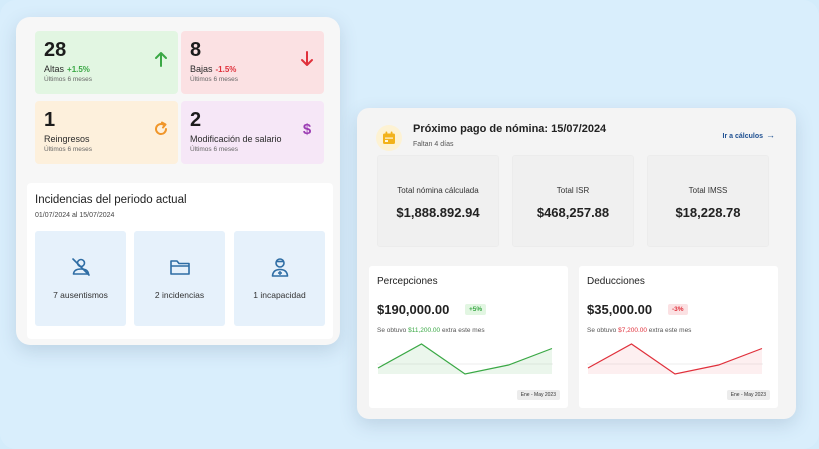 The height and width of the screenshot is (449, 819). I want to click on person-off-icon, so click(81, 267).